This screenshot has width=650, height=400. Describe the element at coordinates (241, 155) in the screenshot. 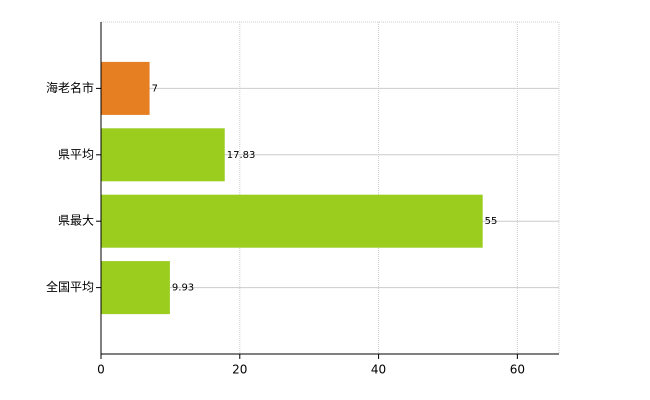

I see `value-label: 17.83` at that location.